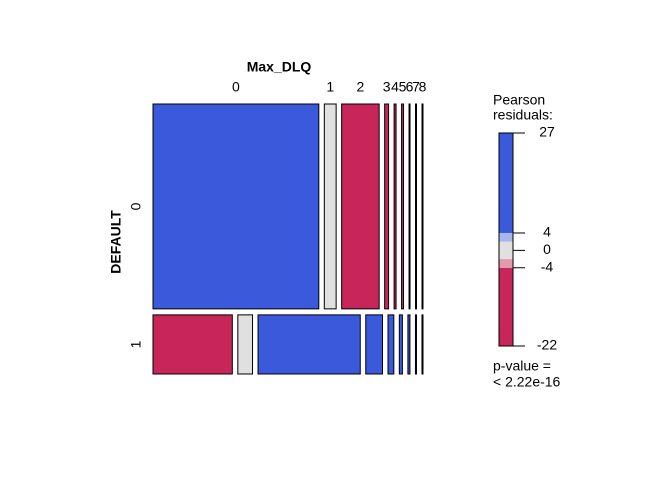  What do you see at coordinates (547, 266) in the screenshot?
I see `legend-tick-label: -4` at bounding box center [547, 266].